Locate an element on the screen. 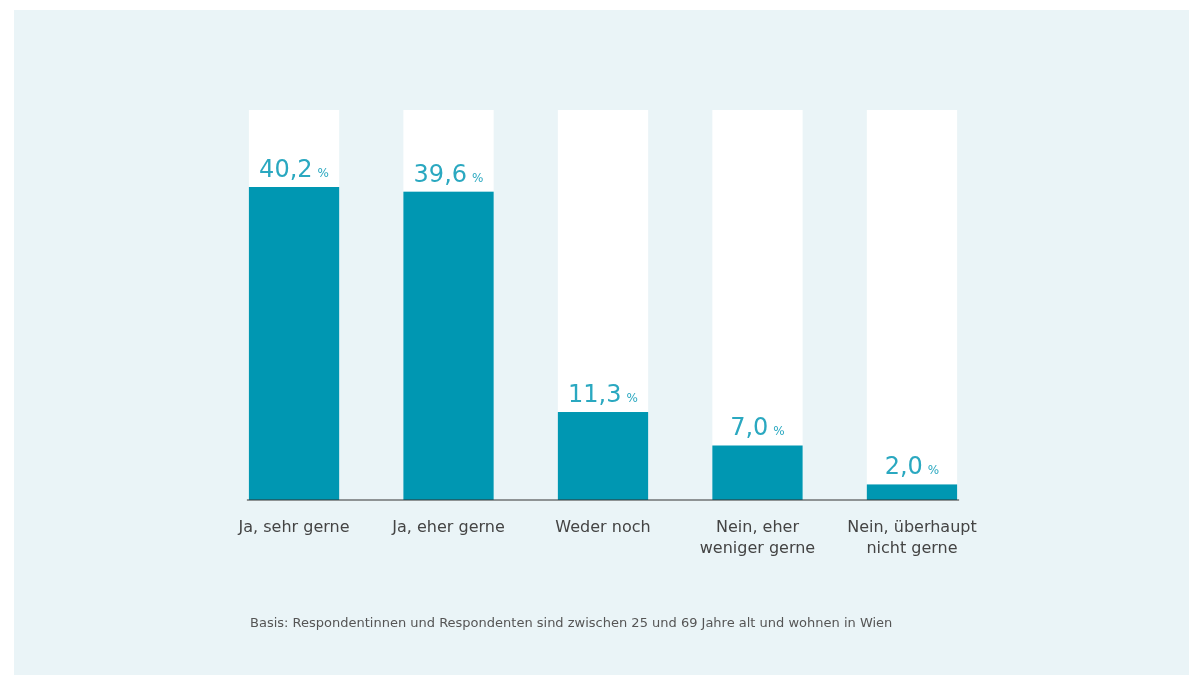  text: Basis: Respondentinnen und Respondenten sind zwischen 25 und 69 Jahre alt und wohnen in Wien is located at coordinates (571, 622).